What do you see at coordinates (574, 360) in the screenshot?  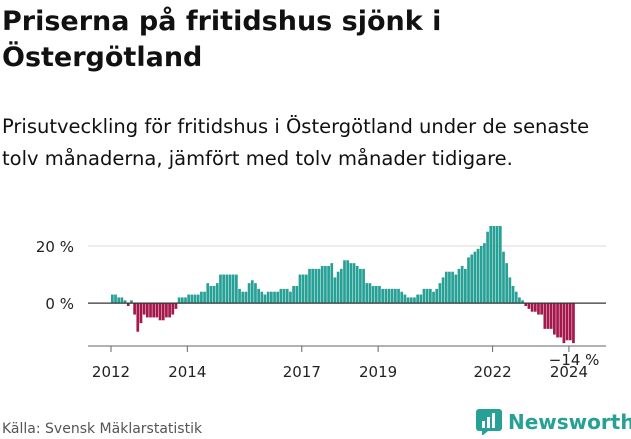 I see `value-annotation: −14 %` at bounding box center [574, 360].